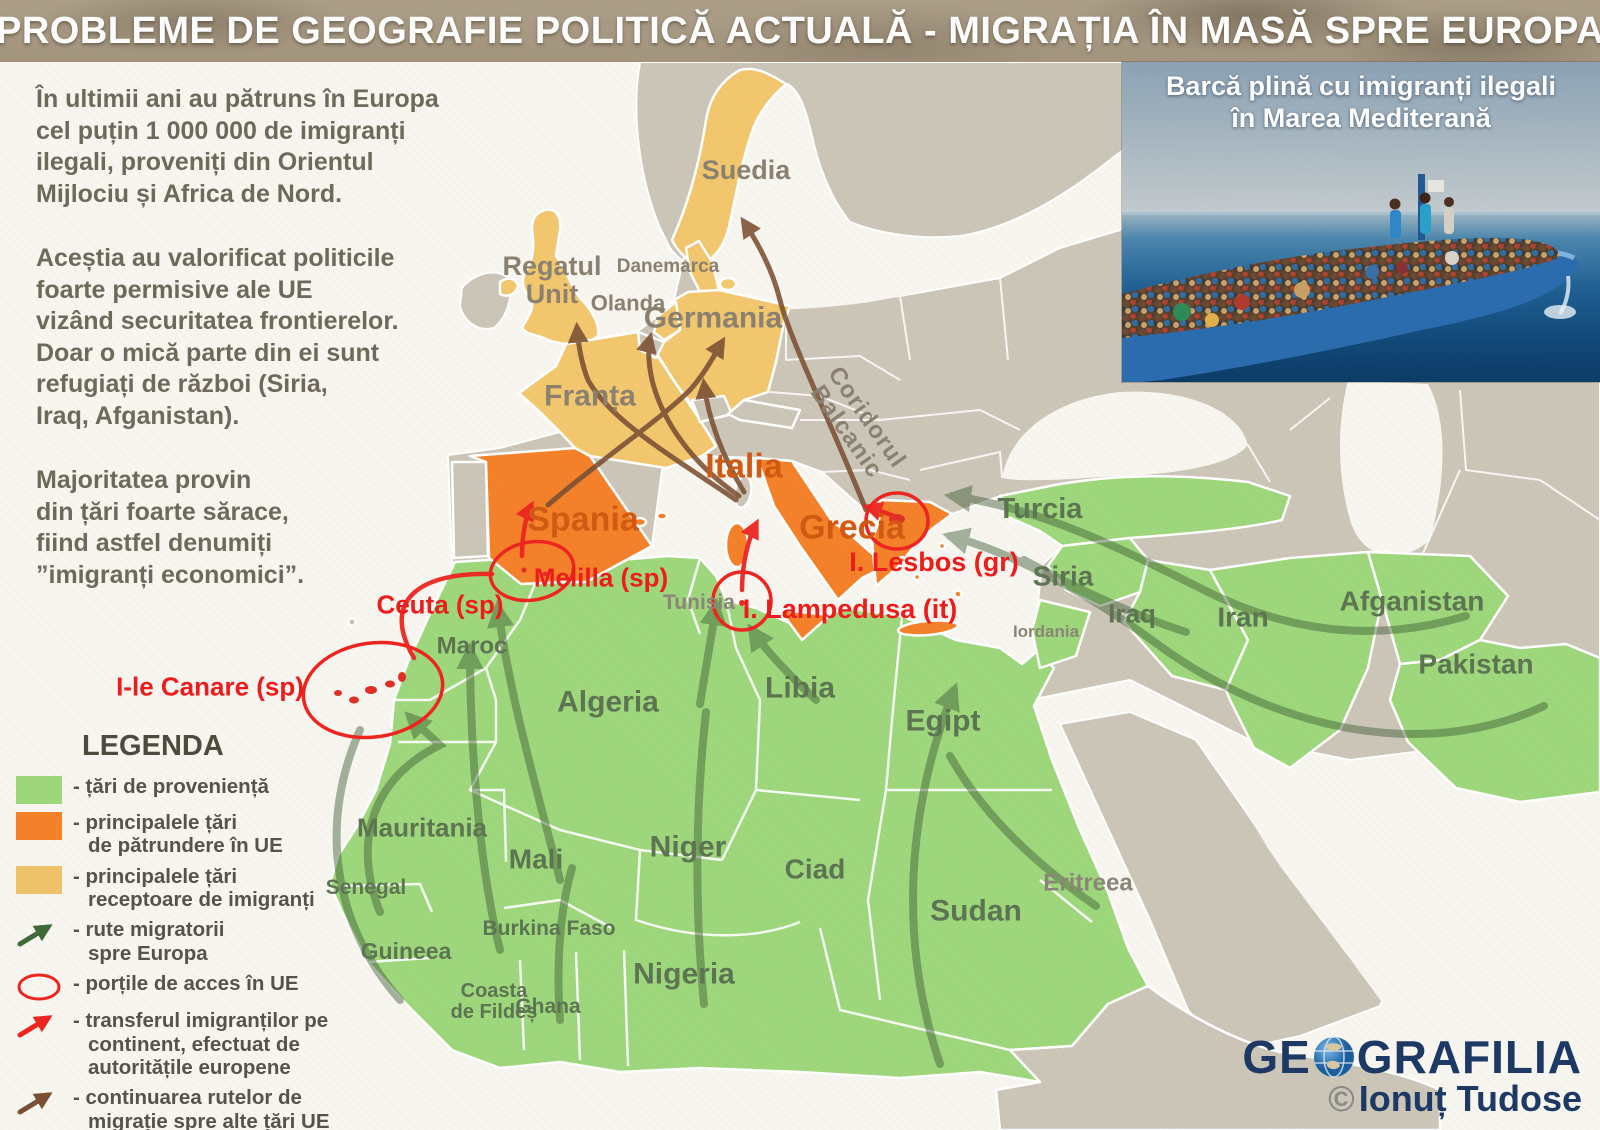  Describe the element at coordinates (590, 396) in the screenshot. I see `map-label-fran-a: Franța` at that location.